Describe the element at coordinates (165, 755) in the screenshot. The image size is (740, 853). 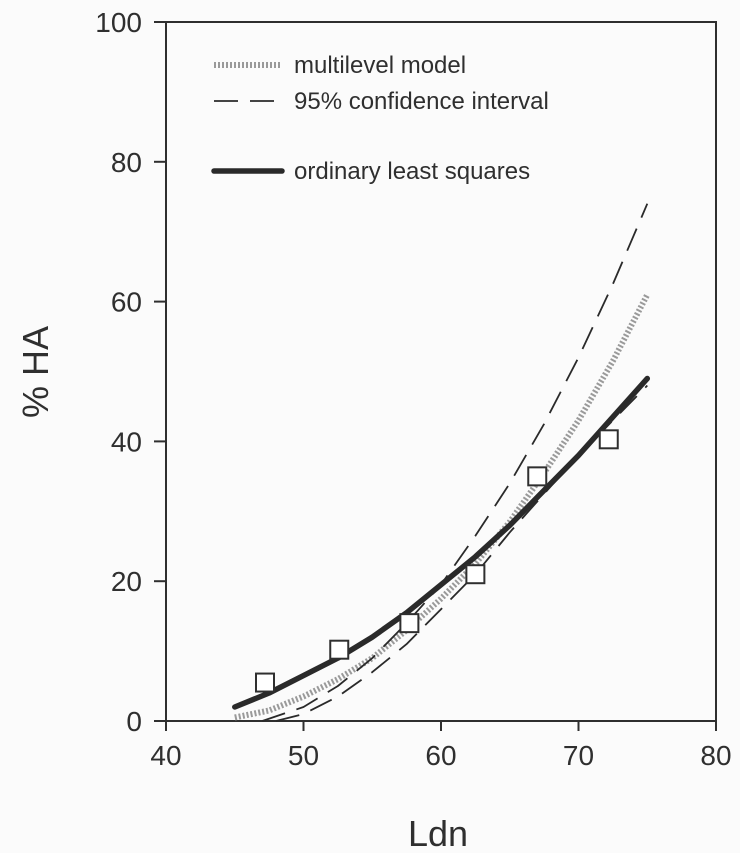
I see `x-tick-label: 40` at that location.